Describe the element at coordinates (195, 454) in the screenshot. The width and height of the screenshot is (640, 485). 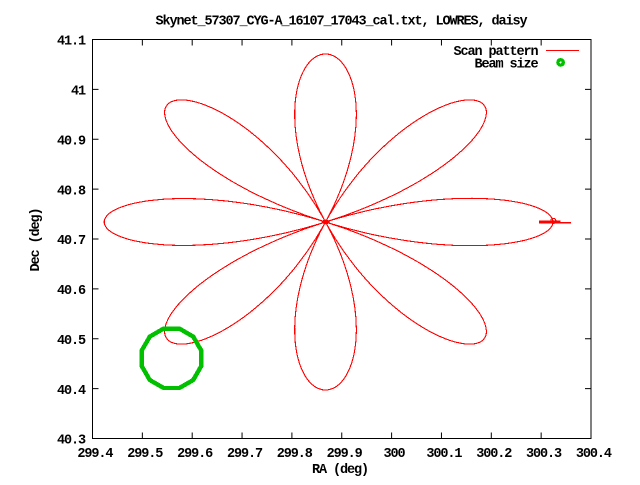
I see `svg-text: 299.6` at that location.